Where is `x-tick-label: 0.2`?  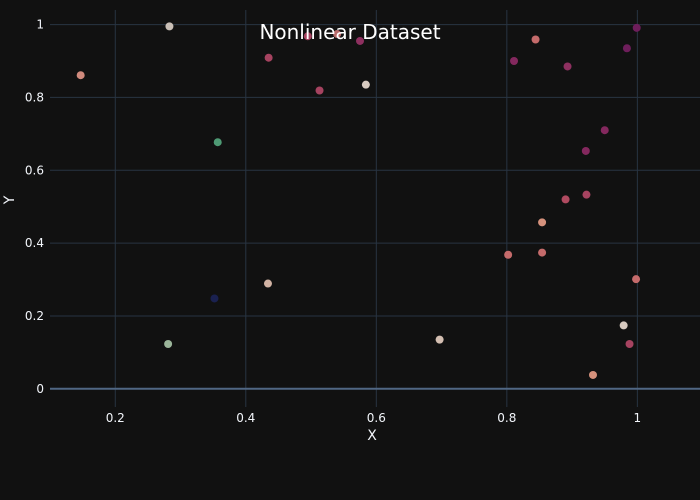
x-tick-label: 0.2 is located at coordinates (115, 418).